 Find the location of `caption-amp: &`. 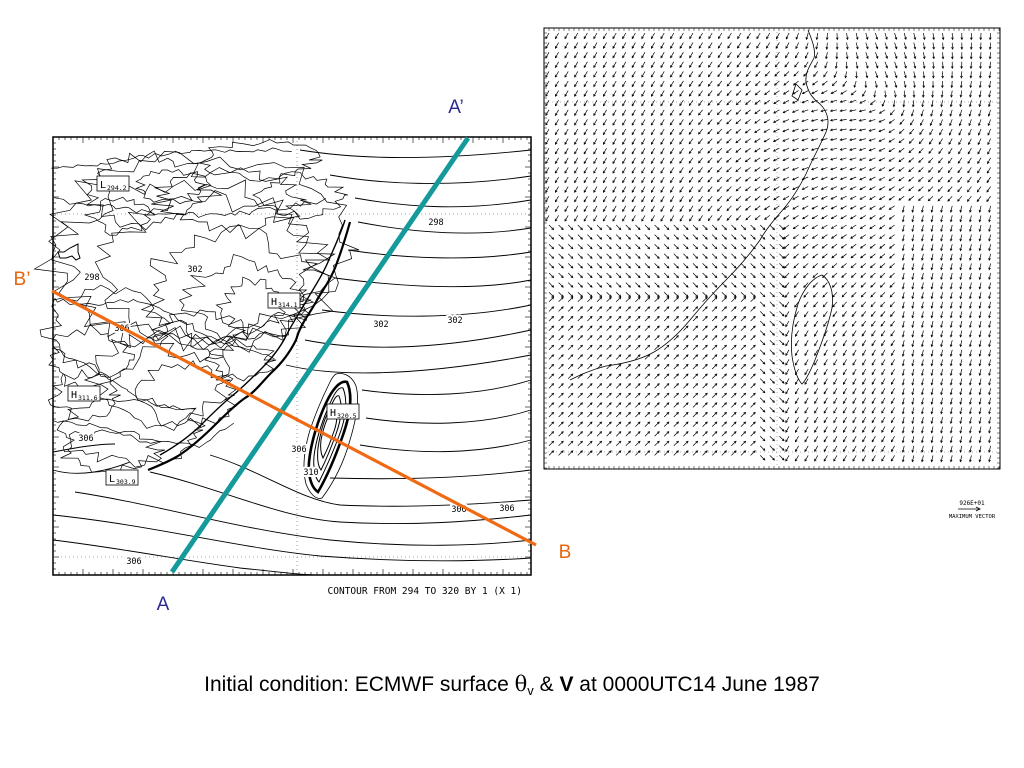

caption-amp: & is located at coordinates (546, 684).